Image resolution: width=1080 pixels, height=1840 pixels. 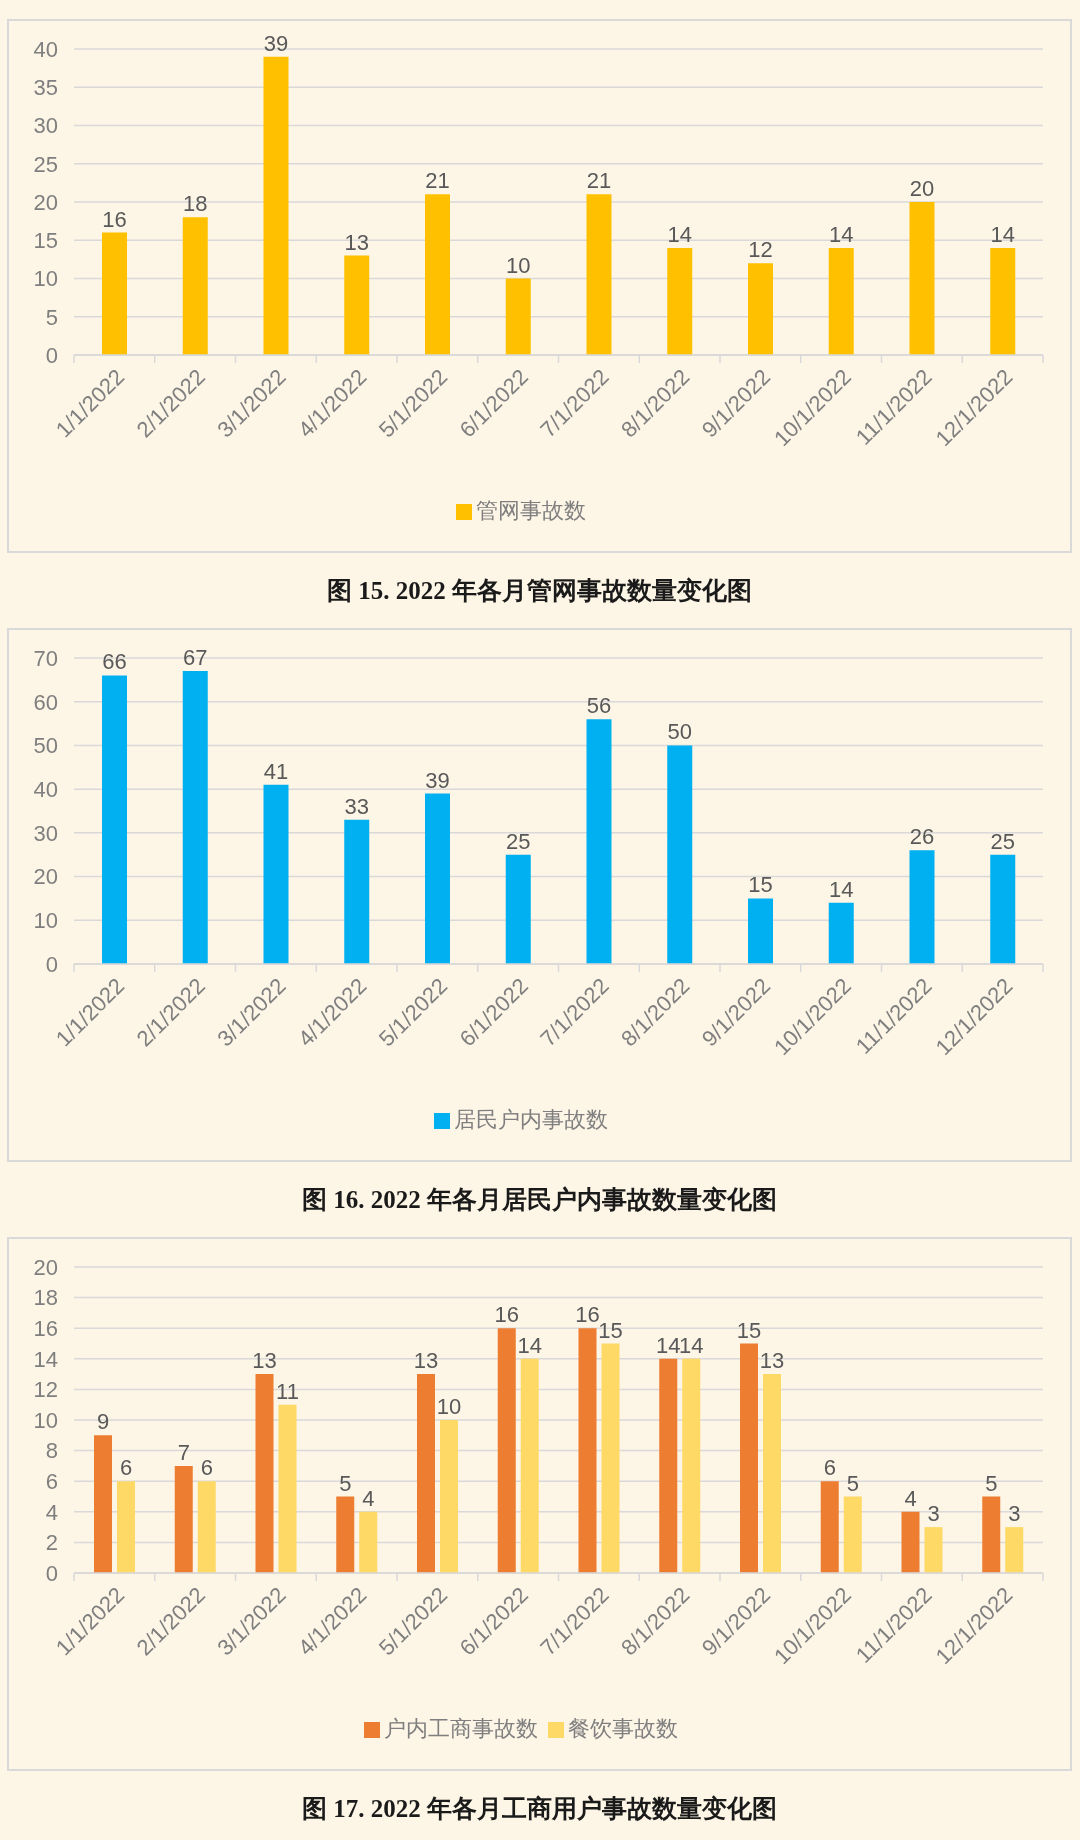 I want to click on y-tick-label: 70, so click(x=45, y=658).